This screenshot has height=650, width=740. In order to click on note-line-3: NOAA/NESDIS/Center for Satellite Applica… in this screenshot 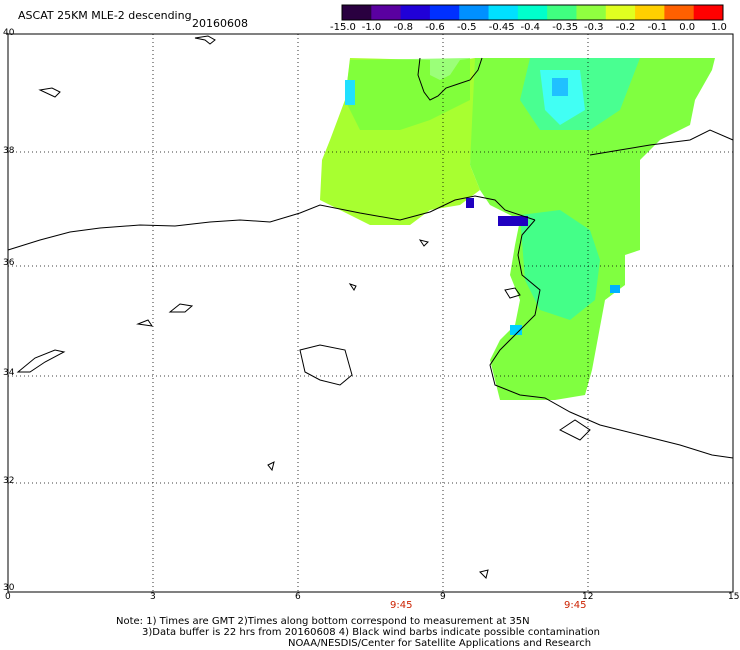, I will do `click(440, 643)`.